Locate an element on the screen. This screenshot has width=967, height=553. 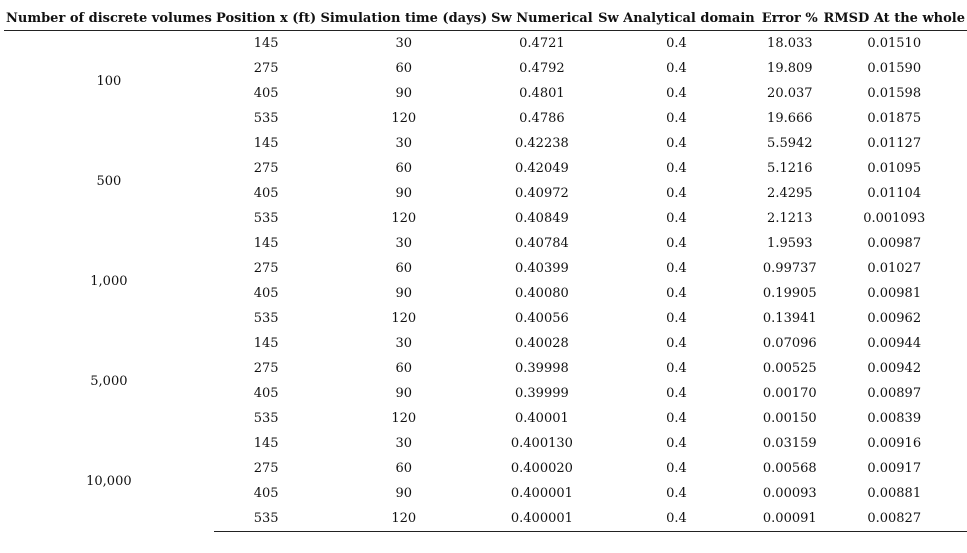
table-cell: 0.13941 is located at coordinates (789, 318).